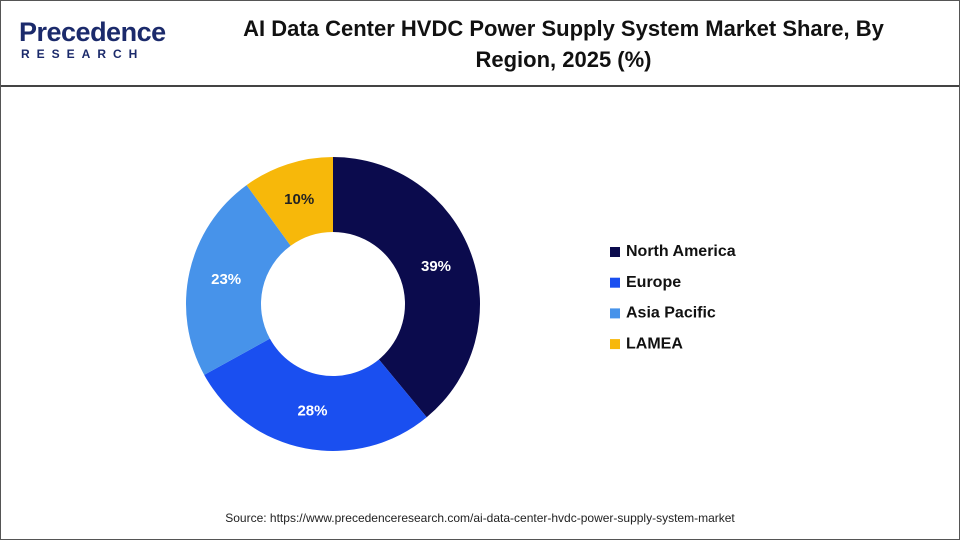 Image resolution: width=960 pixels, height=540 pixels. What do you see at coordinates (671, 313) in the screenshot?
I see `legend-label: Asia Pacific` at bounding box center [671, 313].